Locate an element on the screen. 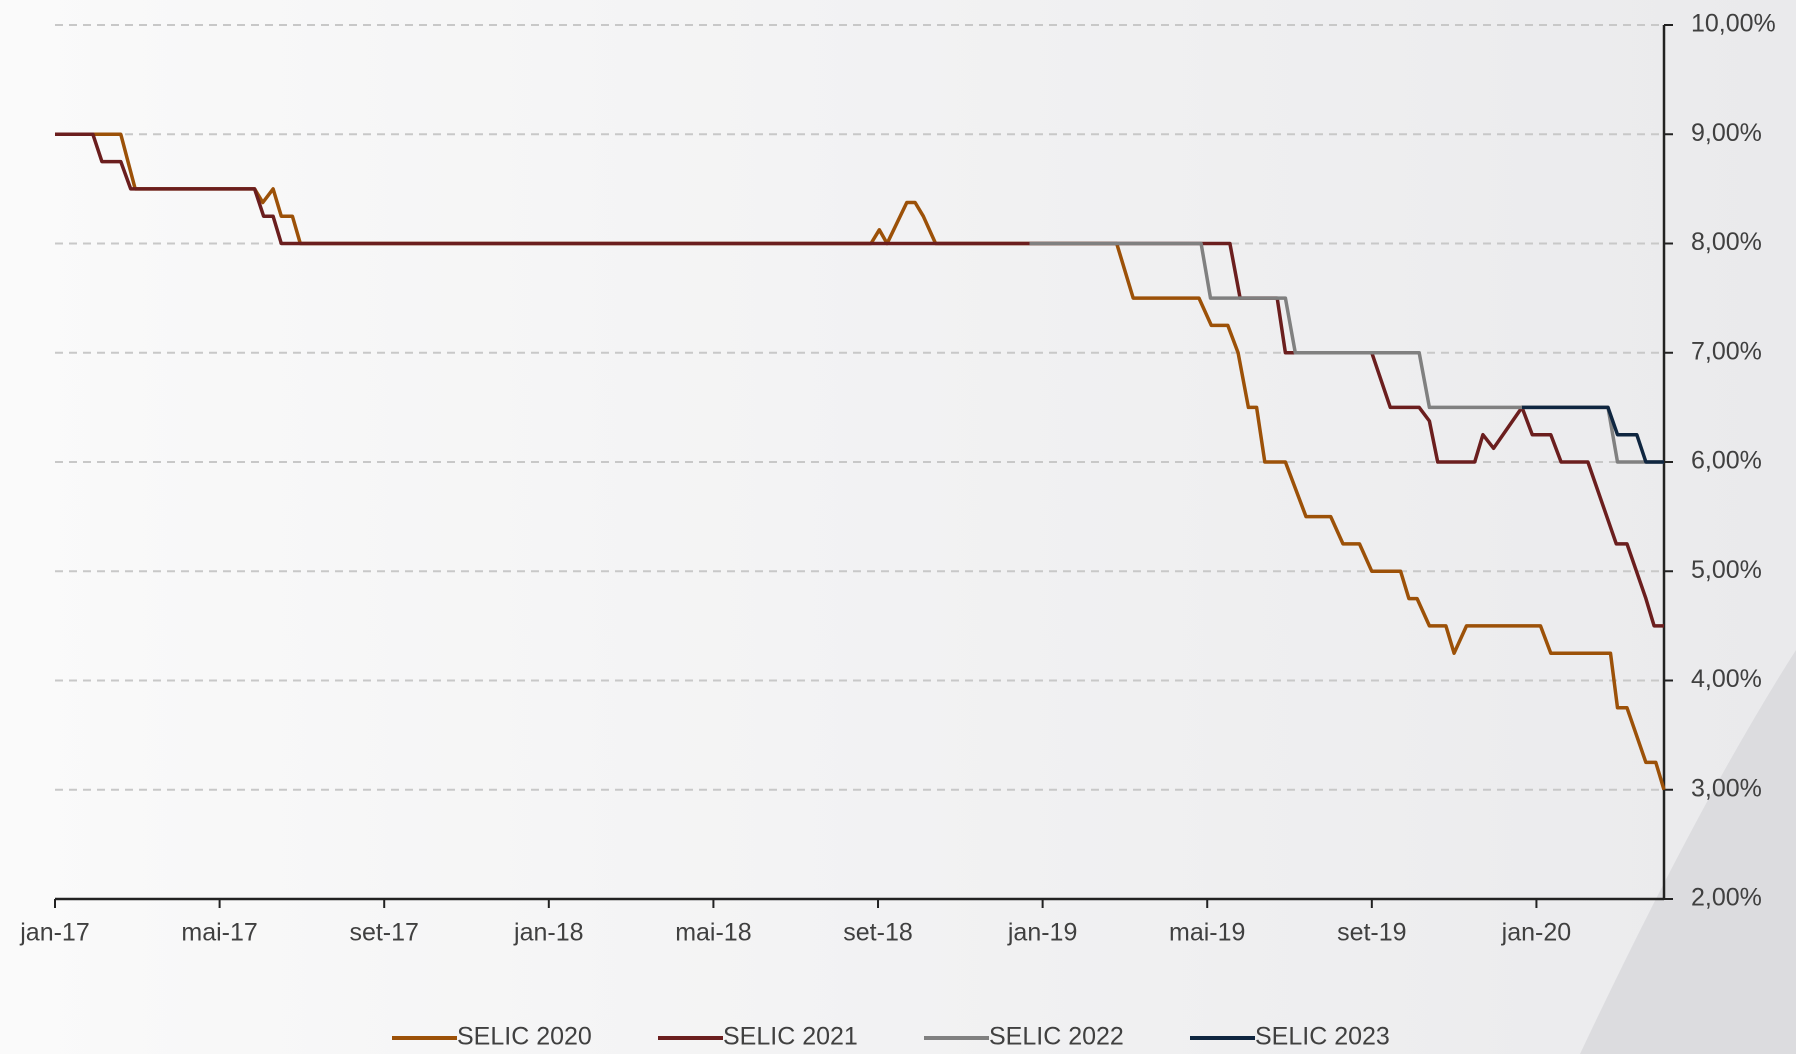 The height and width of the screenshot is (1054, 1796). x-tick-label: jan-17 is located at coordinates (54, 933).